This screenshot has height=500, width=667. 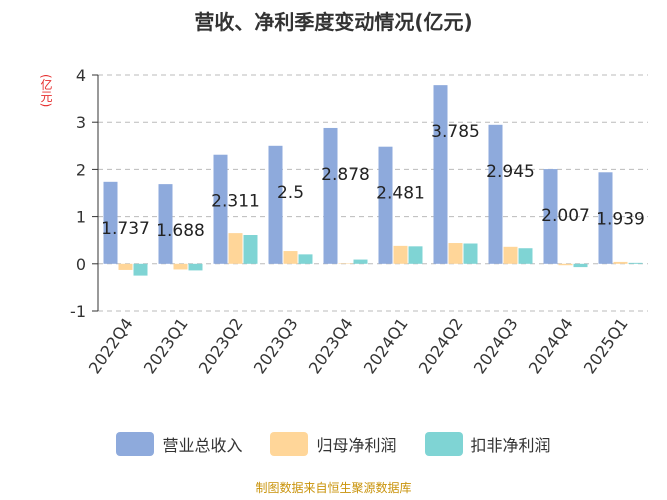 What do you see at coordinates (81, 217) in the screenshot?
I see `y-tick-label: 1` at bounding box center [81, 217].